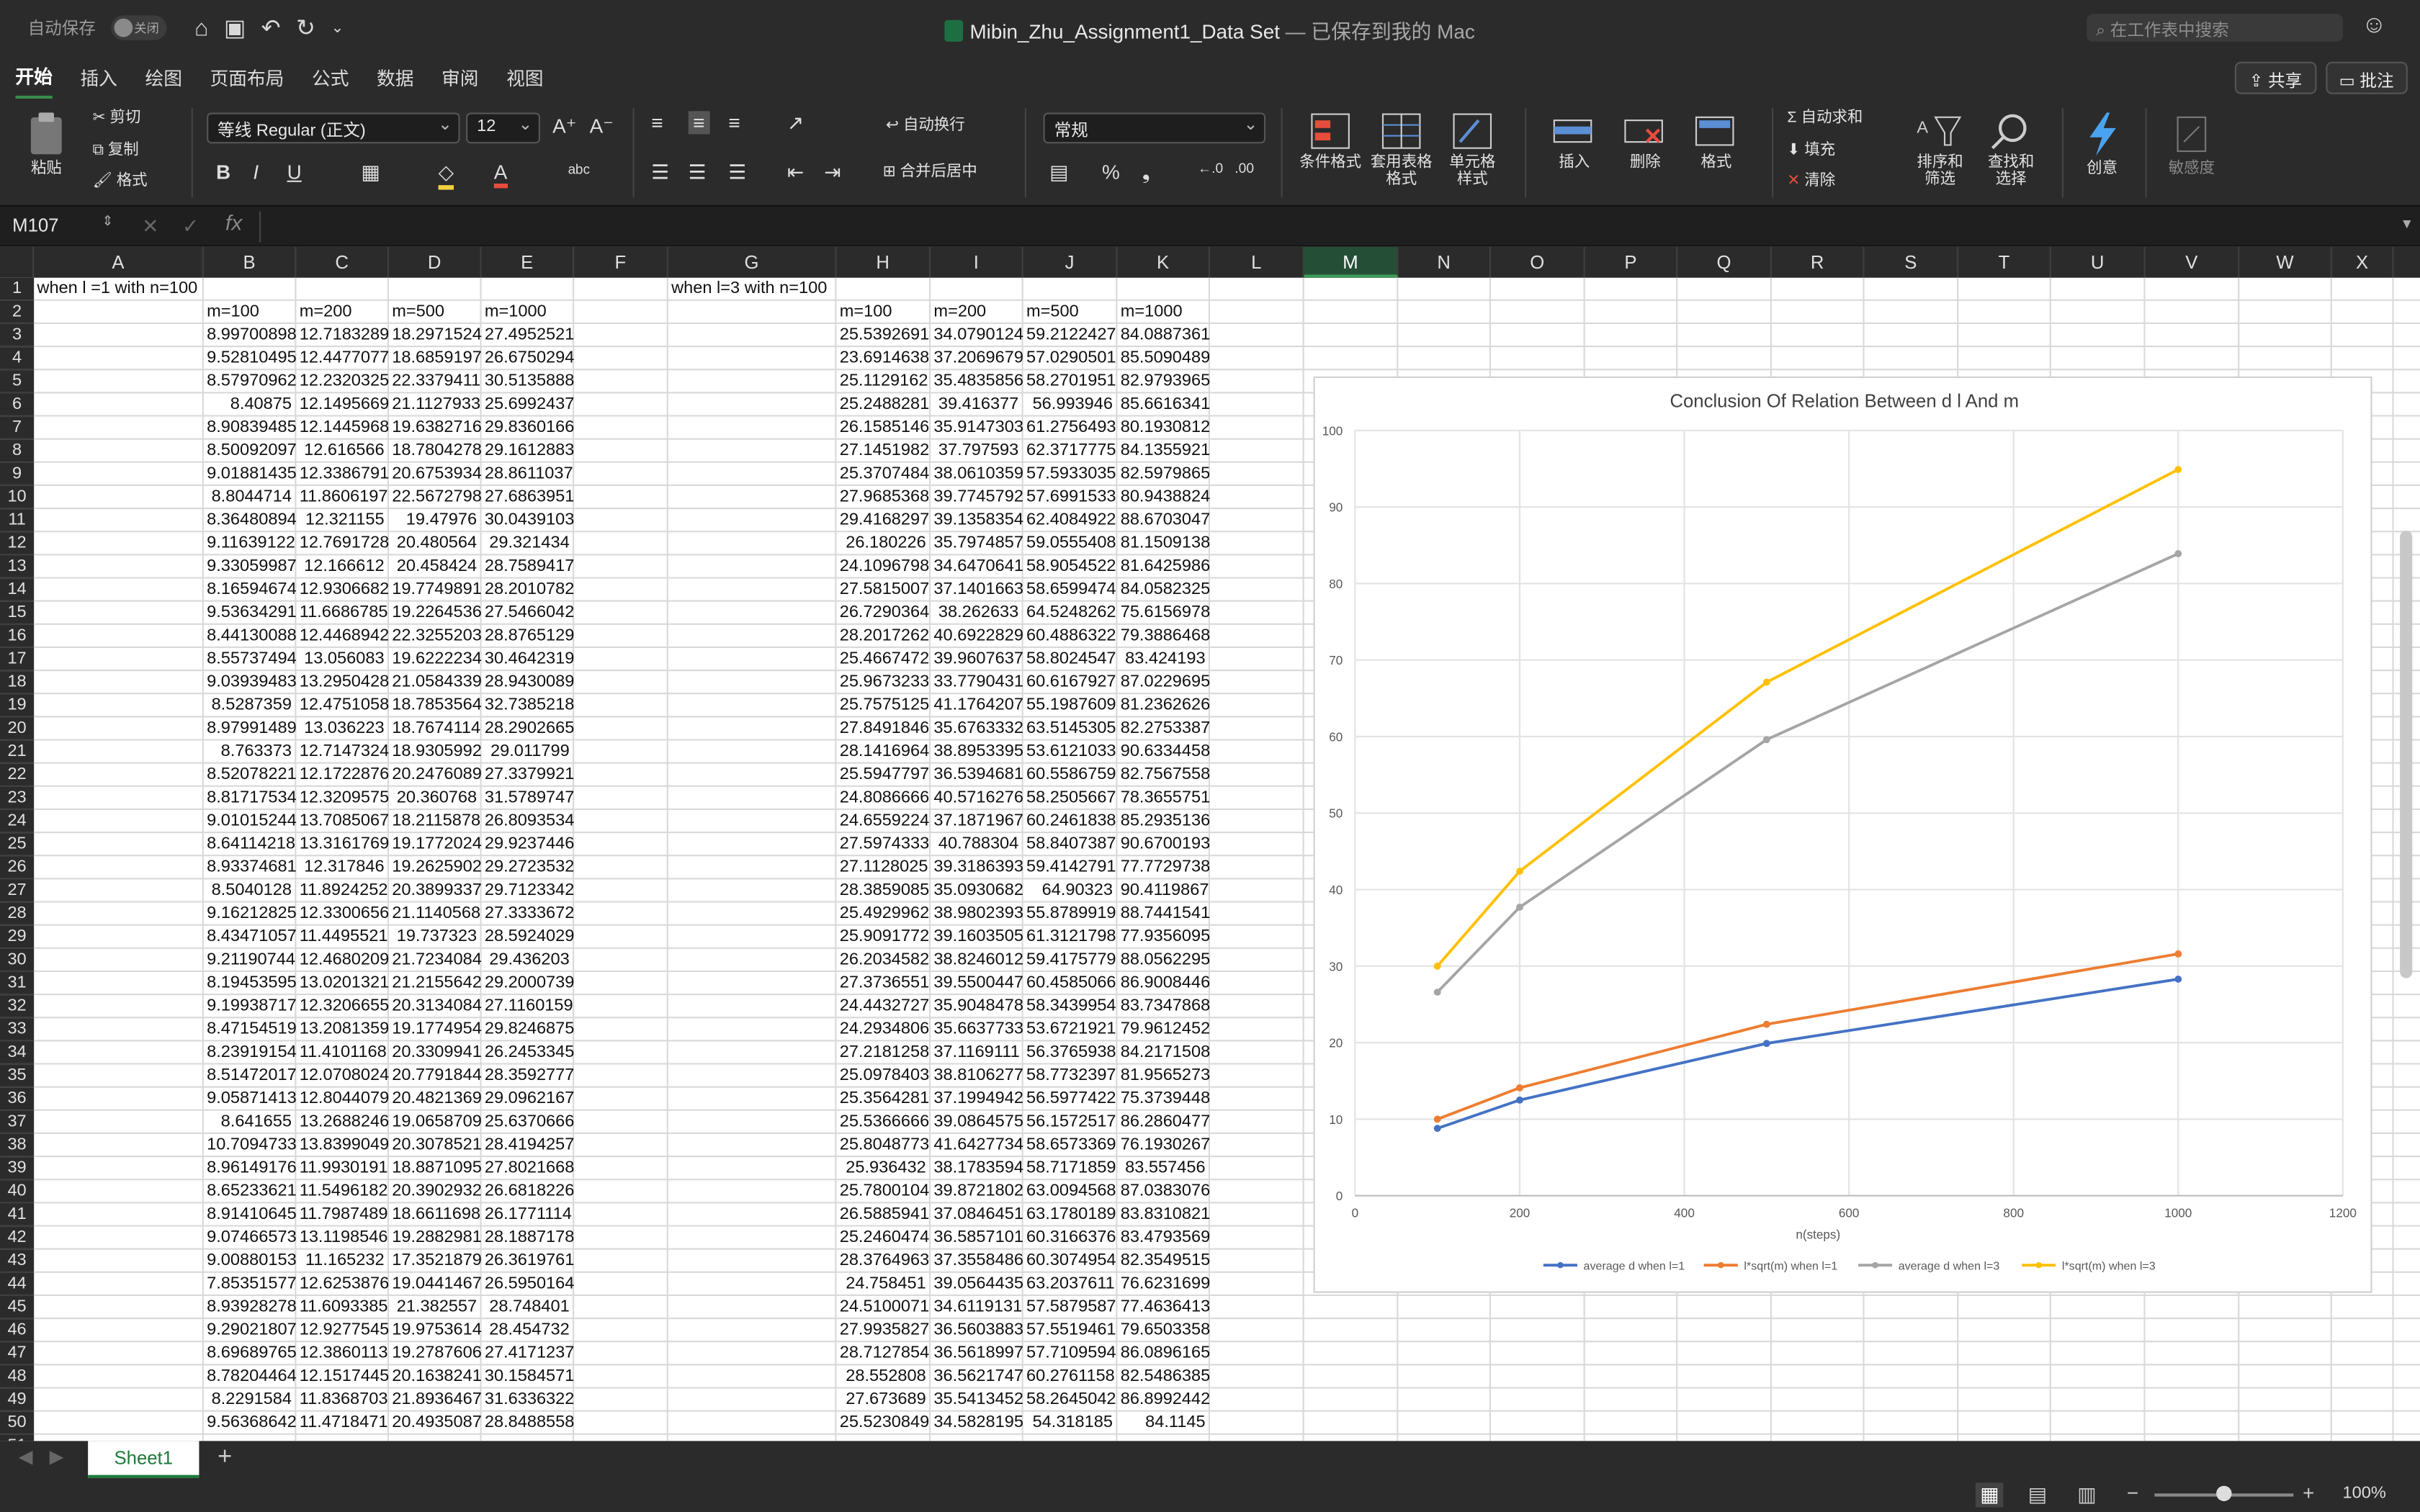 The width and height of the screenshot is (2420, 1512). I want to click on cell-k30: 88.0562295, so click(1165, 959).